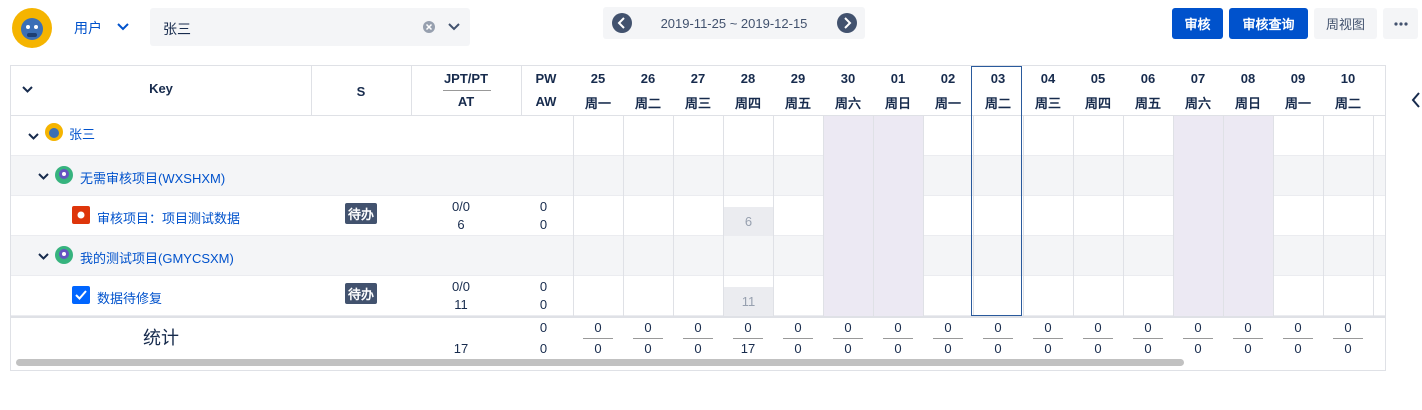 This screenshot has width=1422, height=410. Describe the element at coordinates (546, 78) in the screenshot. I see `header-pw: PW` at that location.